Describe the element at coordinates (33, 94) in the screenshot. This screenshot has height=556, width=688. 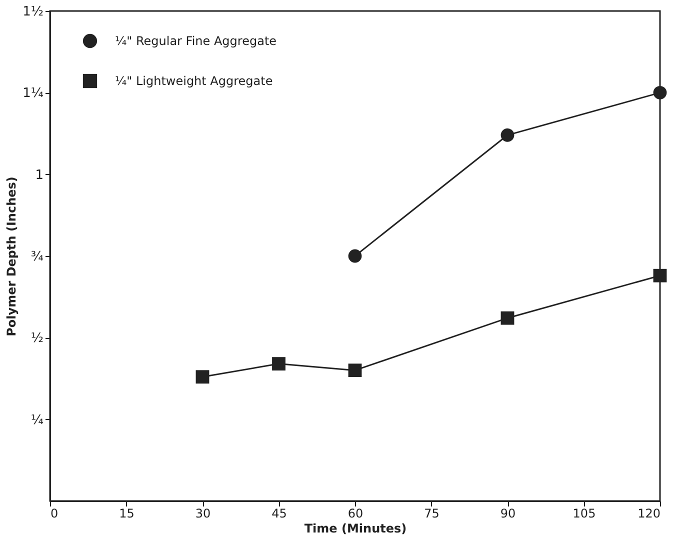
I see `y-tick-label: 1¼` at that location.